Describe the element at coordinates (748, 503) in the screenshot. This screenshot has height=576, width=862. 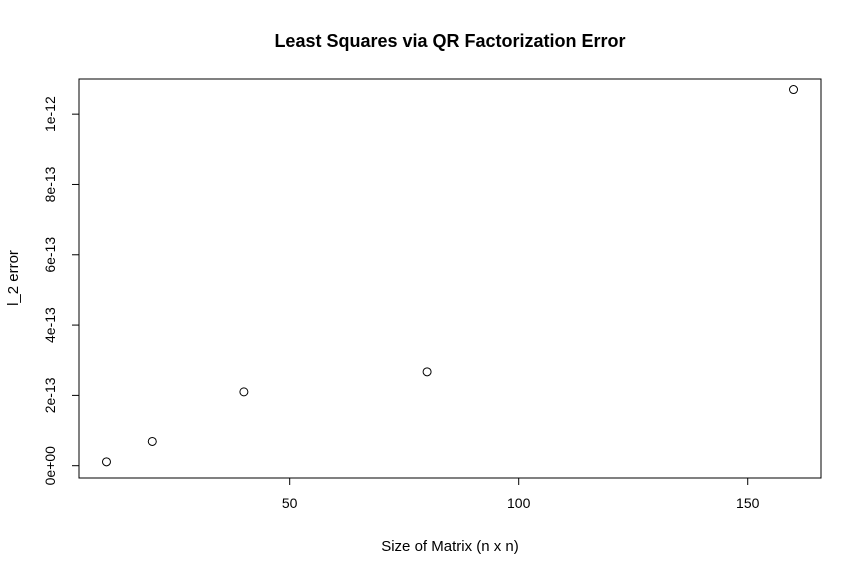
I see `x-tick-label: 150` at that location.